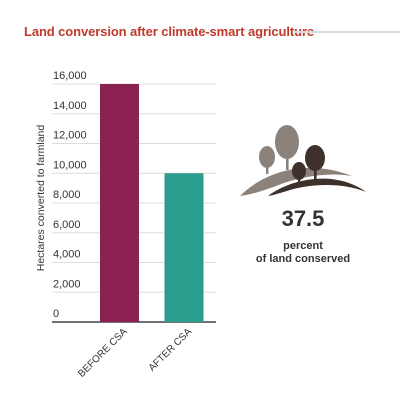  Describe the element at coordinates (41, 198) in the screenshot. I see `y-axis-title: Hectares converted to farmland` at that location.